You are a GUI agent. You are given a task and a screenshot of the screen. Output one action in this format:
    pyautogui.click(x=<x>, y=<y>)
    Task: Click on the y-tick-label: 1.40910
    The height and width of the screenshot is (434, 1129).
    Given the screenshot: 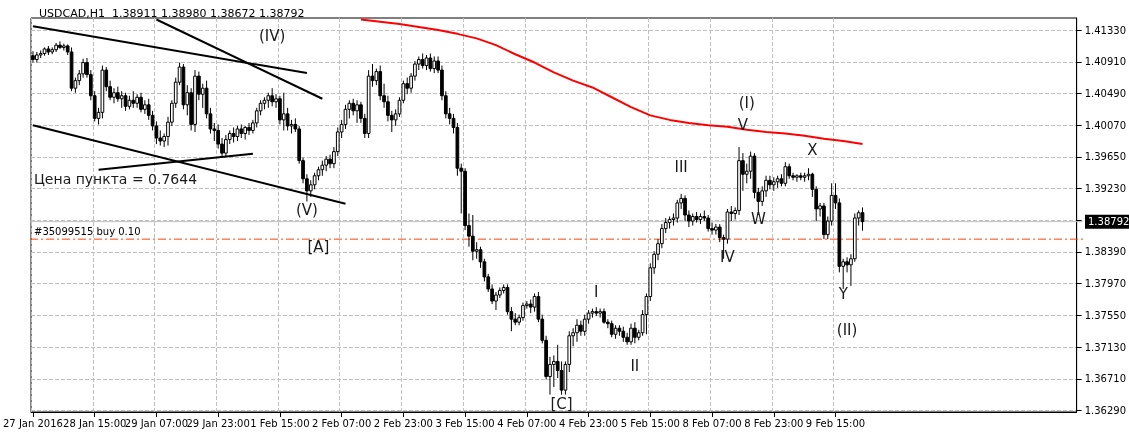 What is the action you would take?
    pyautogui.click(x=1105, y=62)
    